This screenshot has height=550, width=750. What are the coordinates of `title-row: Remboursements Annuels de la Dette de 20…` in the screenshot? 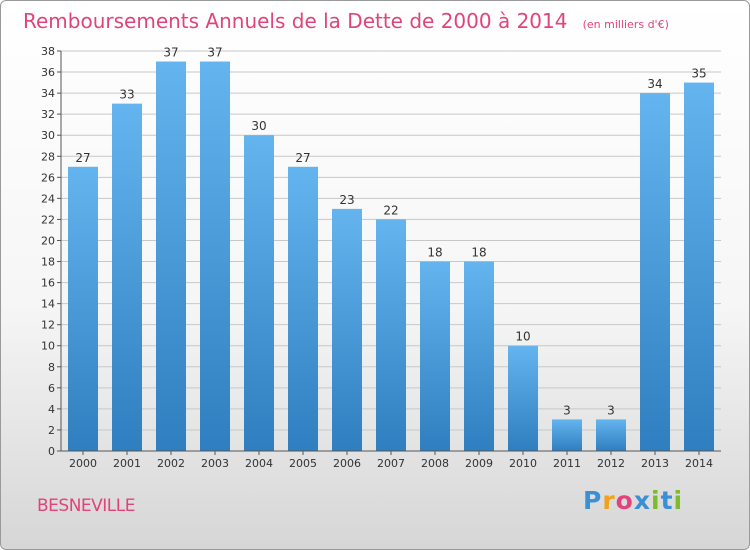 It's located at (346, 21).